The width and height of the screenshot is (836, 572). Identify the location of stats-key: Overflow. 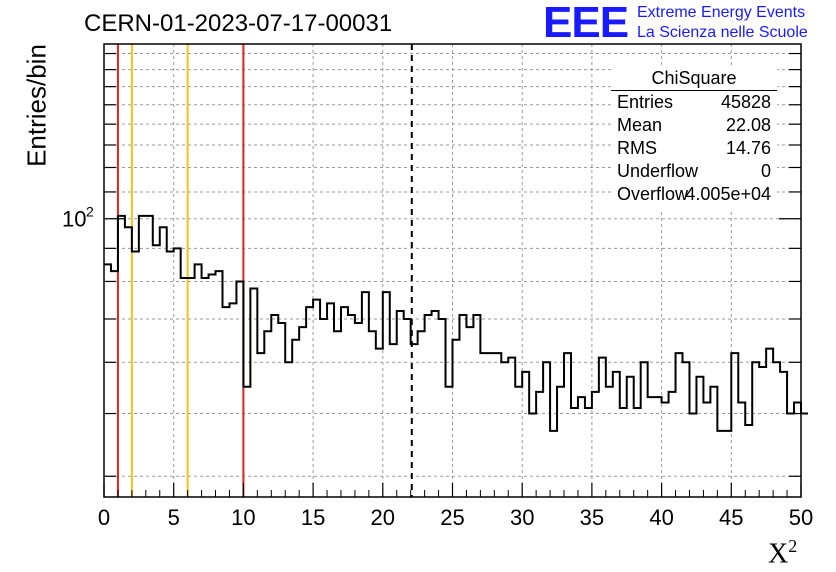
(653, 194).